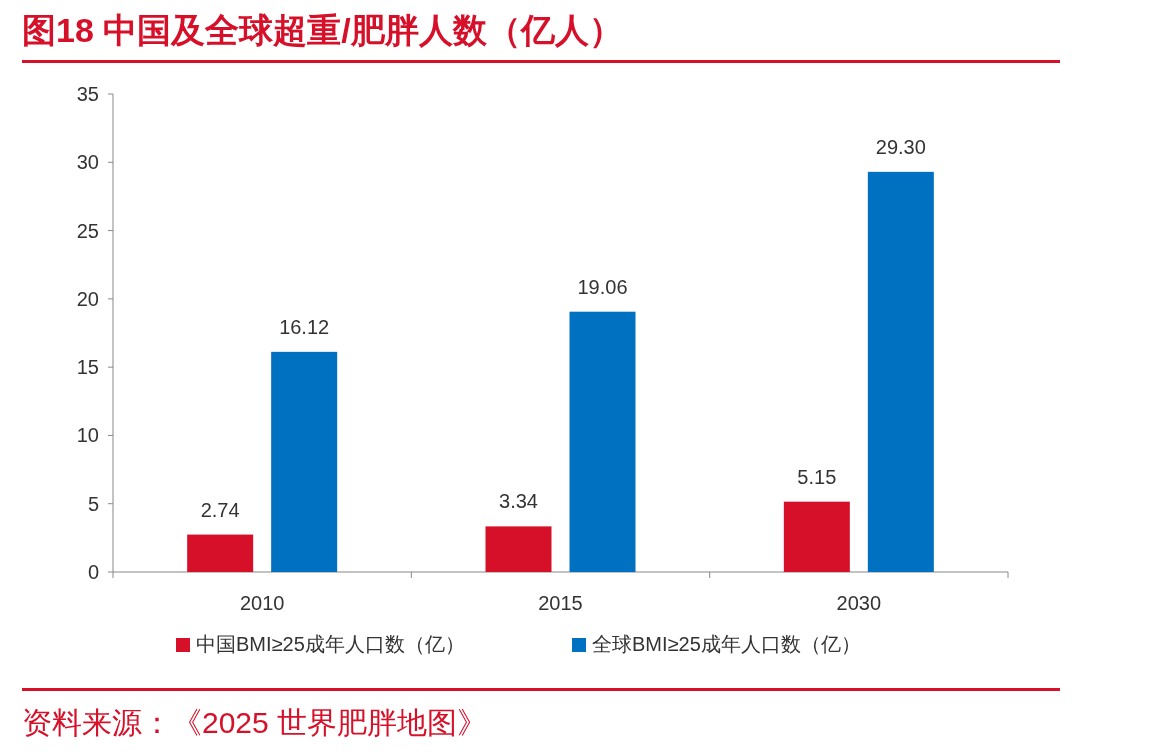 The height and width of the screenshot is (754, 1155). What do you see at coordinates (817, 476) in the screenshot?
I see `text: 5.15` at bounding box center [817, 476].